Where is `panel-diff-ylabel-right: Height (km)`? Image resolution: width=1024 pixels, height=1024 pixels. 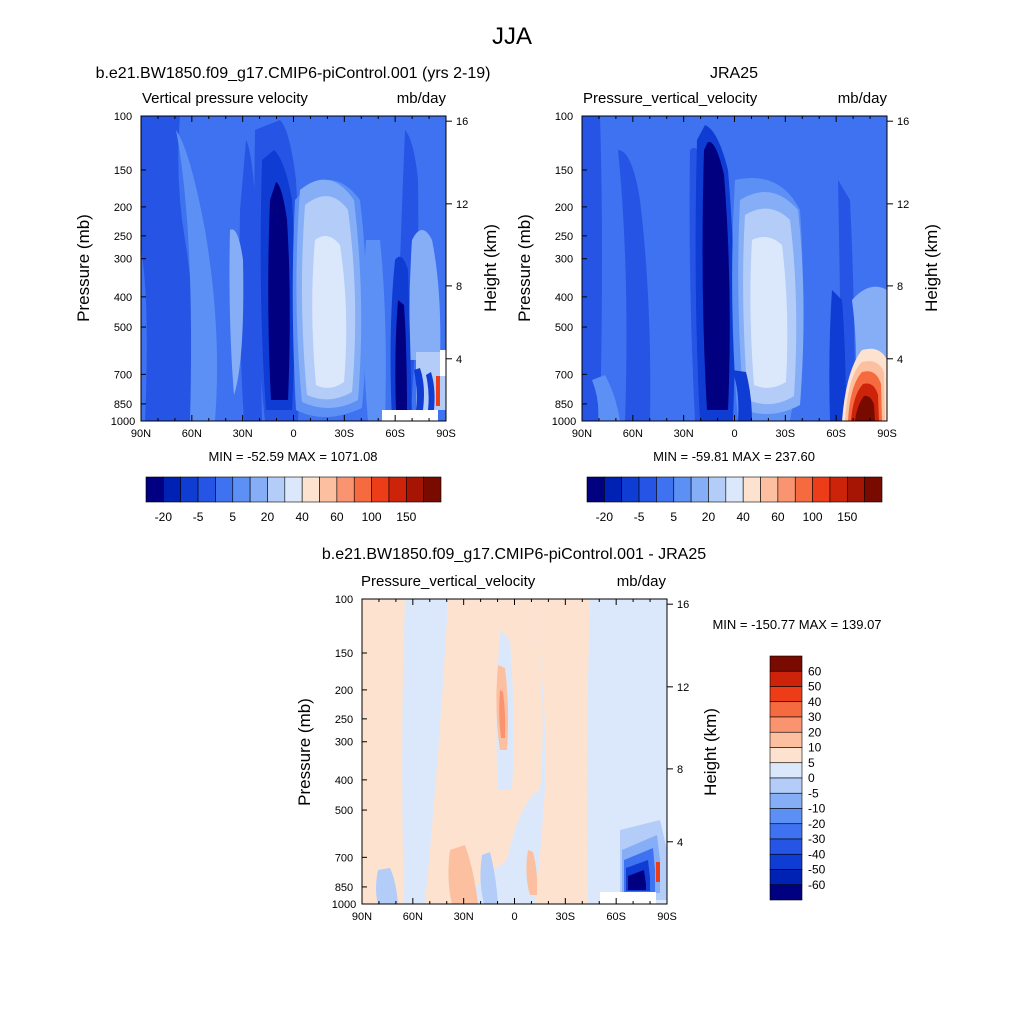 panel-diff-ylabel-right: Height (km) is located at coordinates (710, 752).